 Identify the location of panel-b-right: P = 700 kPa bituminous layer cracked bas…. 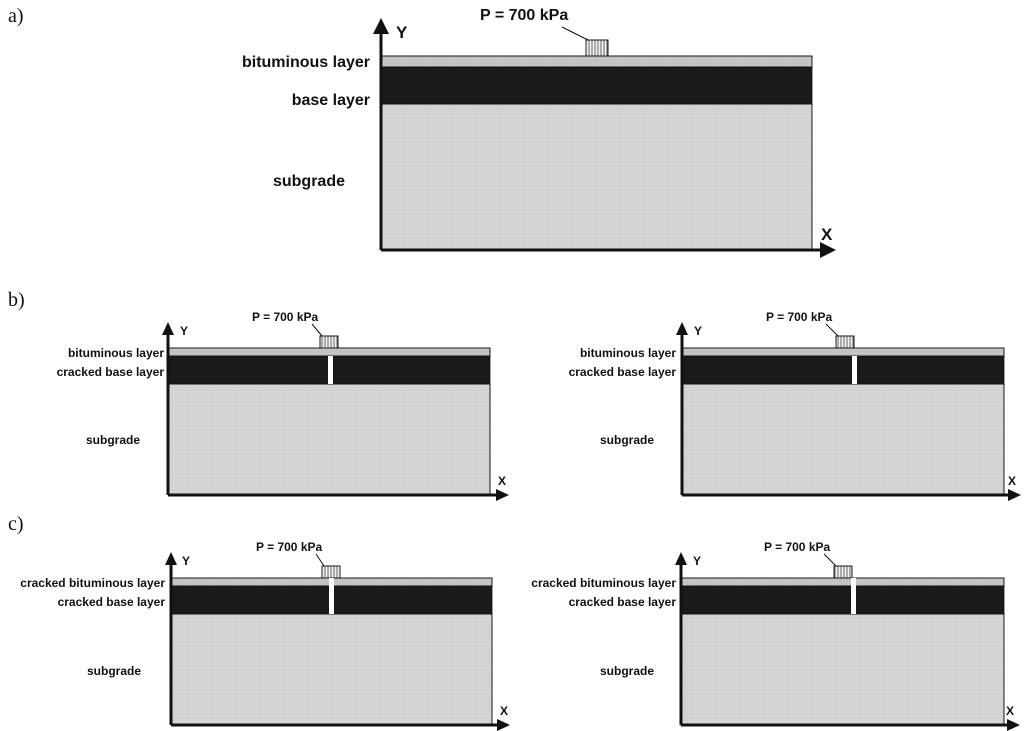
(795, 405).